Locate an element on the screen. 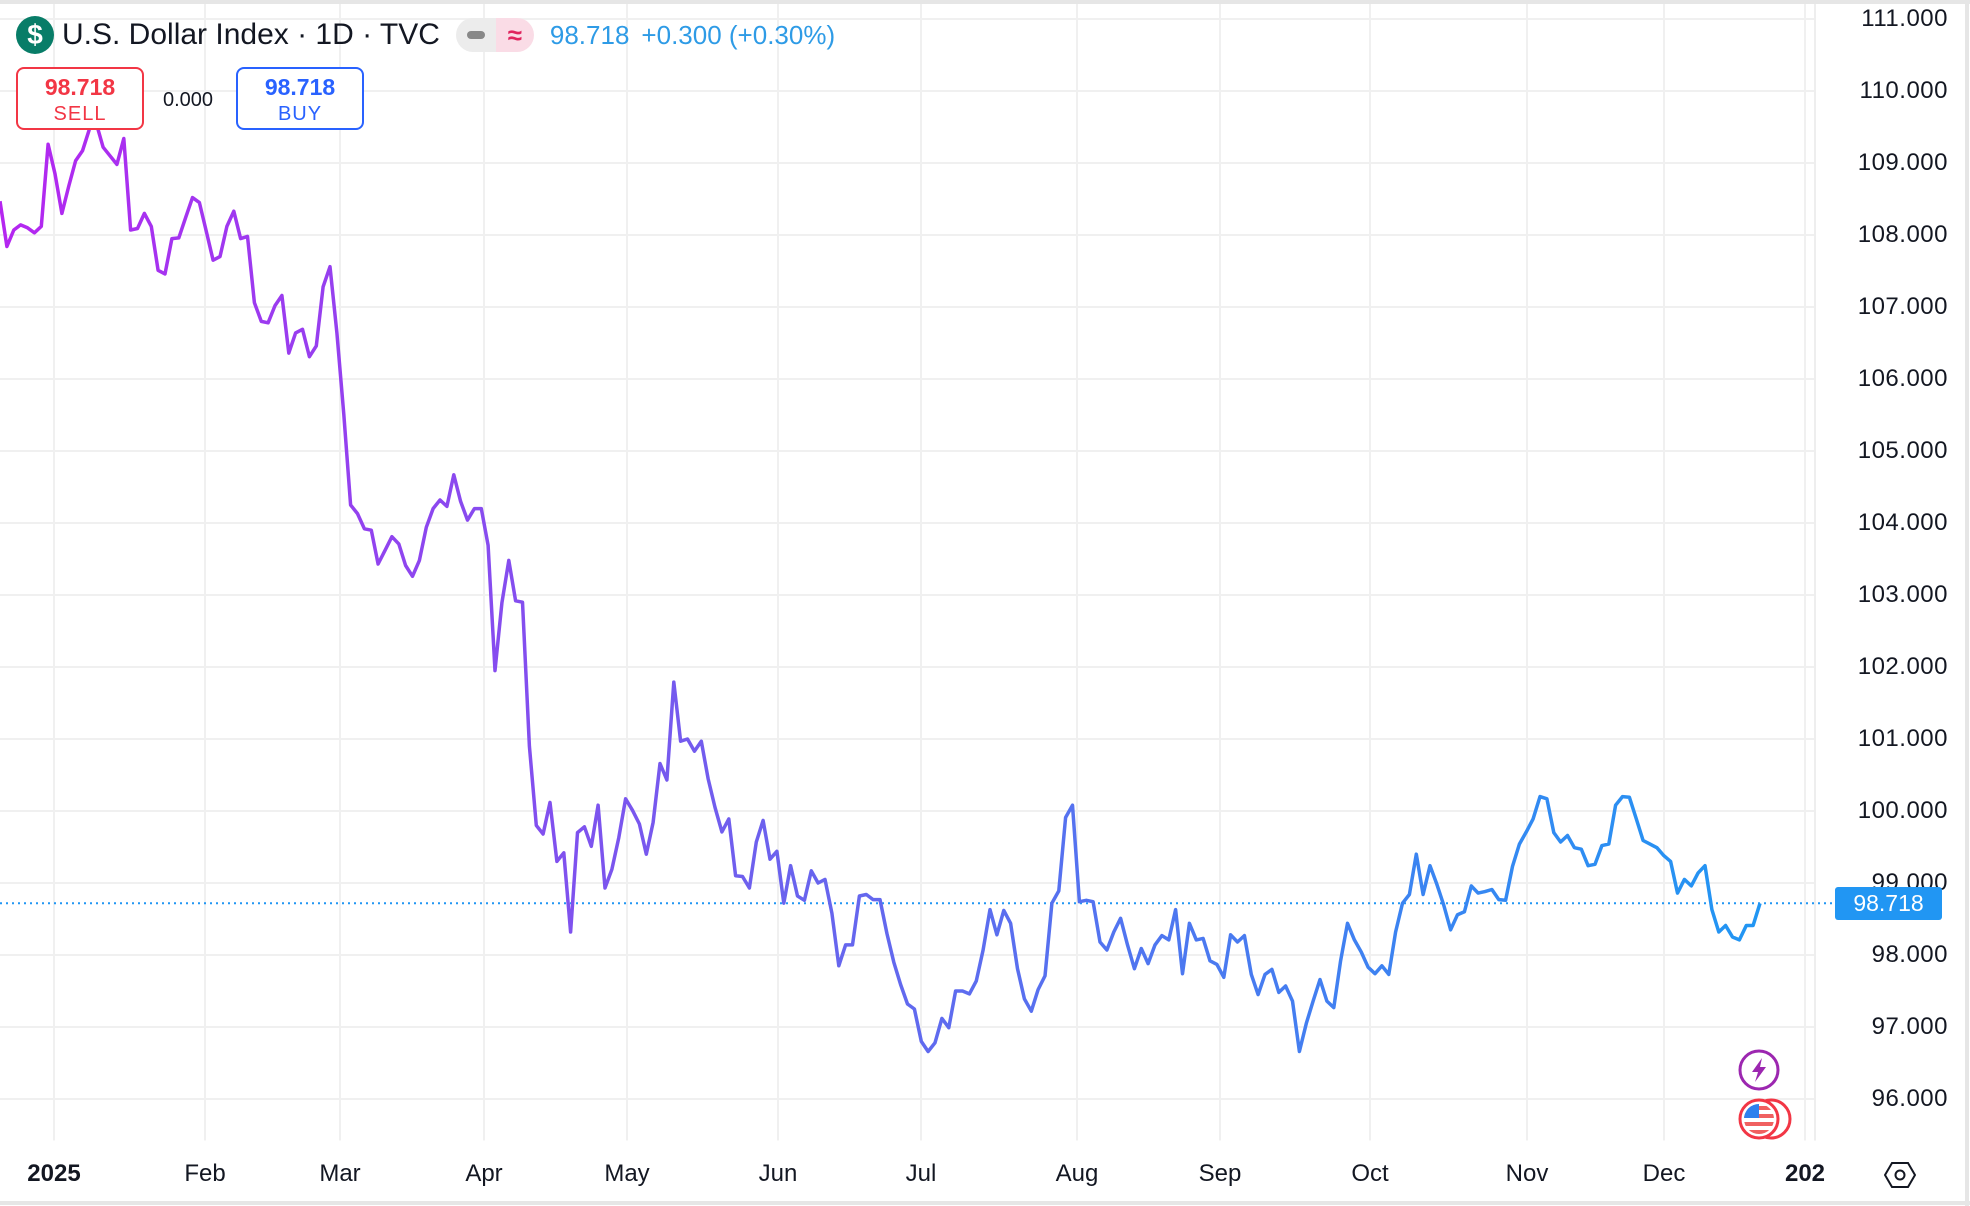  buy-price: 98.718 is located at coordinates (300, 87).